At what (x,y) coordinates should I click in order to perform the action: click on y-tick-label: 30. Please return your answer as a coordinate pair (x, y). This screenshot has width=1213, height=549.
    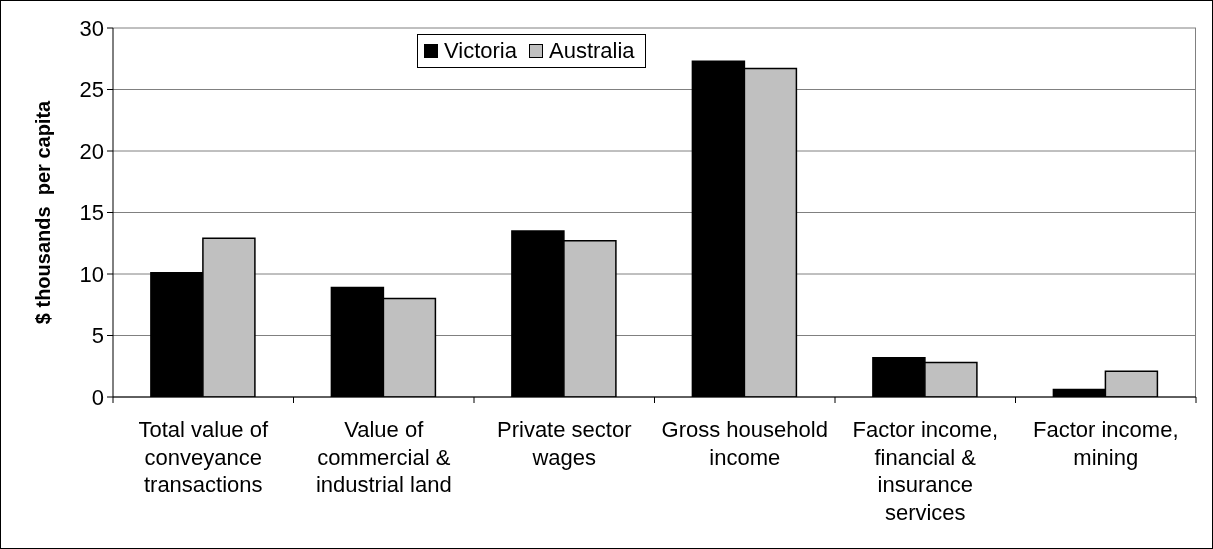
    Looking at the image, I should click on (91, 28).